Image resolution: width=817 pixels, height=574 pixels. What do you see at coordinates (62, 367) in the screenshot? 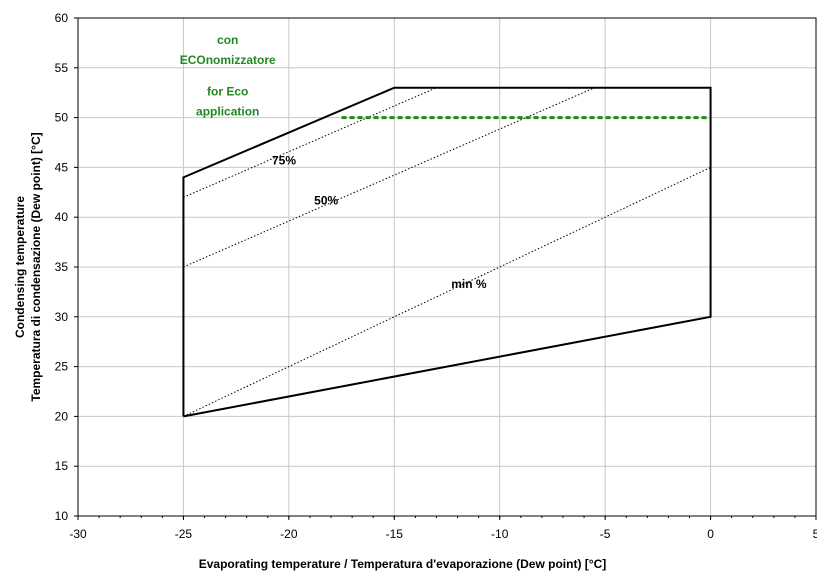
I see `y-tick-label: 25` at bounding box center [62, 367].